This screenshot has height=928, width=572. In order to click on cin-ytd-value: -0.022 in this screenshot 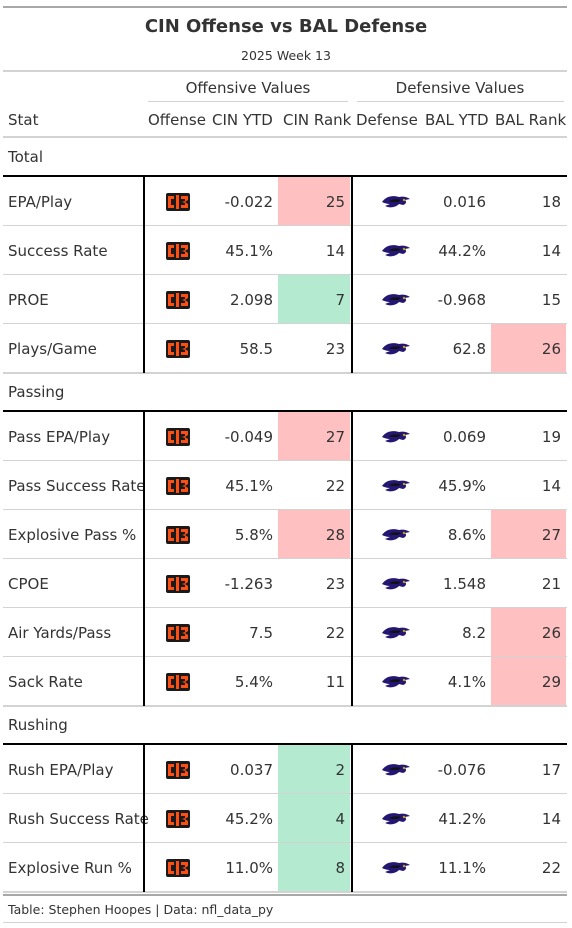, I will do `click(248, 201)`.